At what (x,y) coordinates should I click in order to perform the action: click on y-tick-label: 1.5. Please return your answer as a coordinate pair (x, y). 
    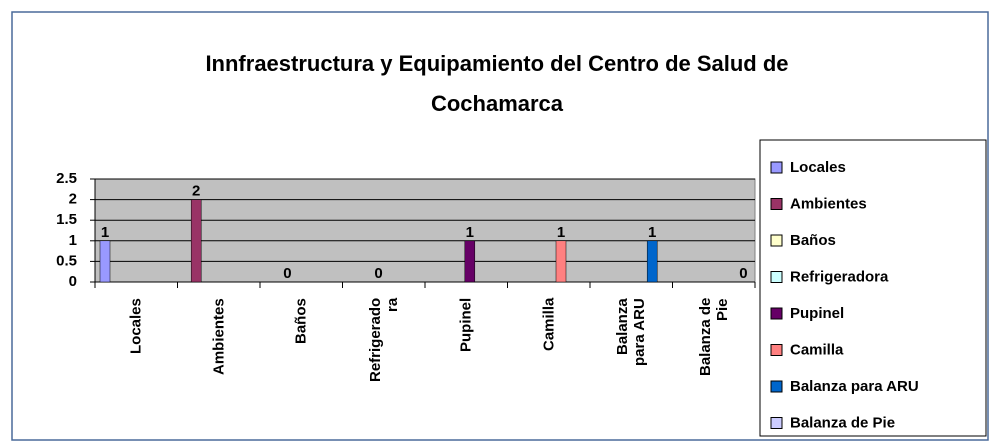
    Looking at the image, I should click on (66, 219).